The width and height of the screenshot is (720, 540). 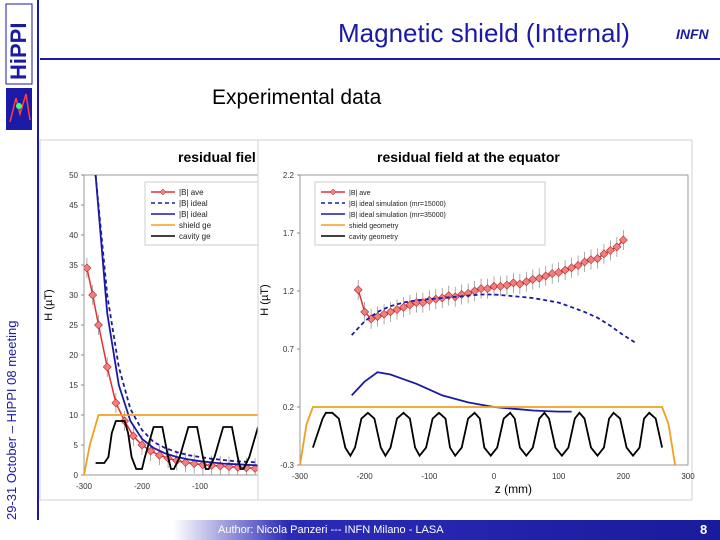 I want to click on x-tick-label: 200, so click(x=624, y=476).